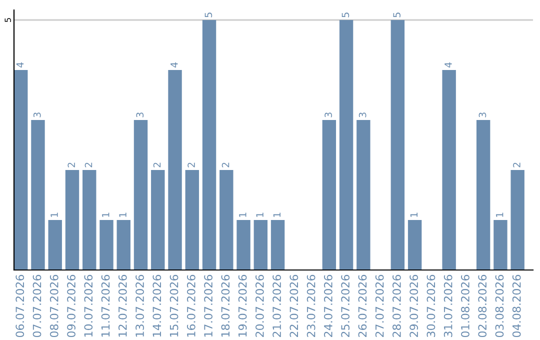  What do you see at coordinates (208, 305) in the screenshot?
I see `x-tick-label: 17.07.2026` at bounding box center [208, 305].